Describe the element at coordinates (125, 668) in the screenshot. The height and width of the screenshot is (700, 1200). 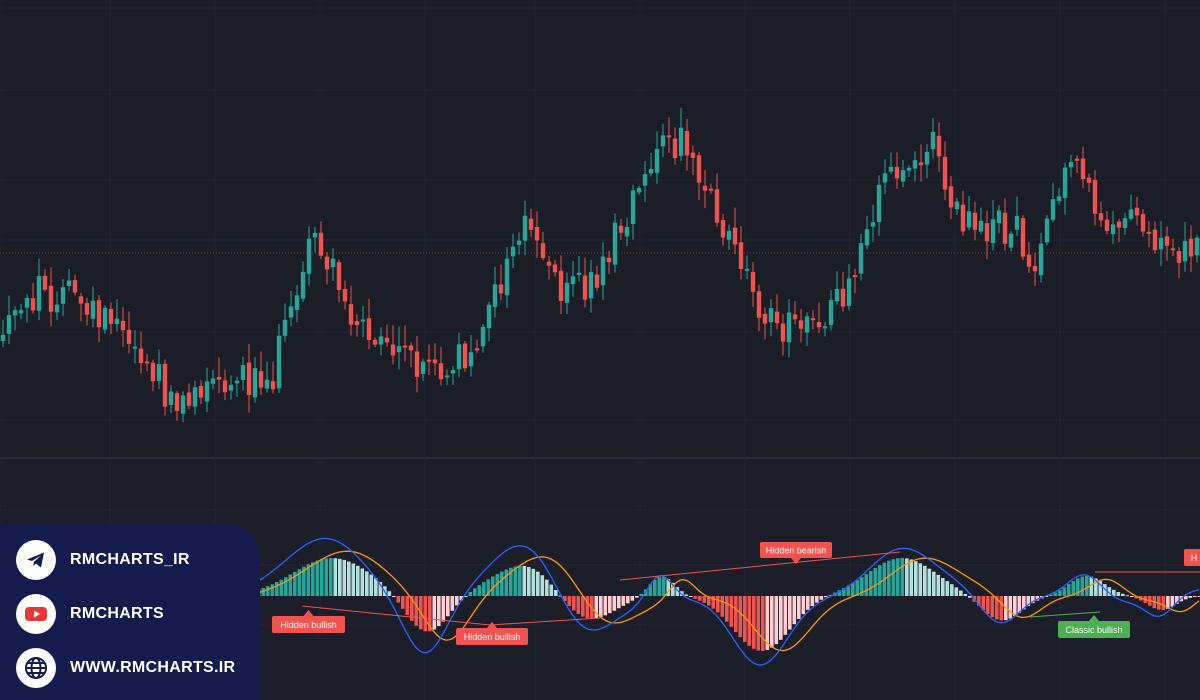
I see `website-row: WWW.RMCHARTS.IR` at that location.